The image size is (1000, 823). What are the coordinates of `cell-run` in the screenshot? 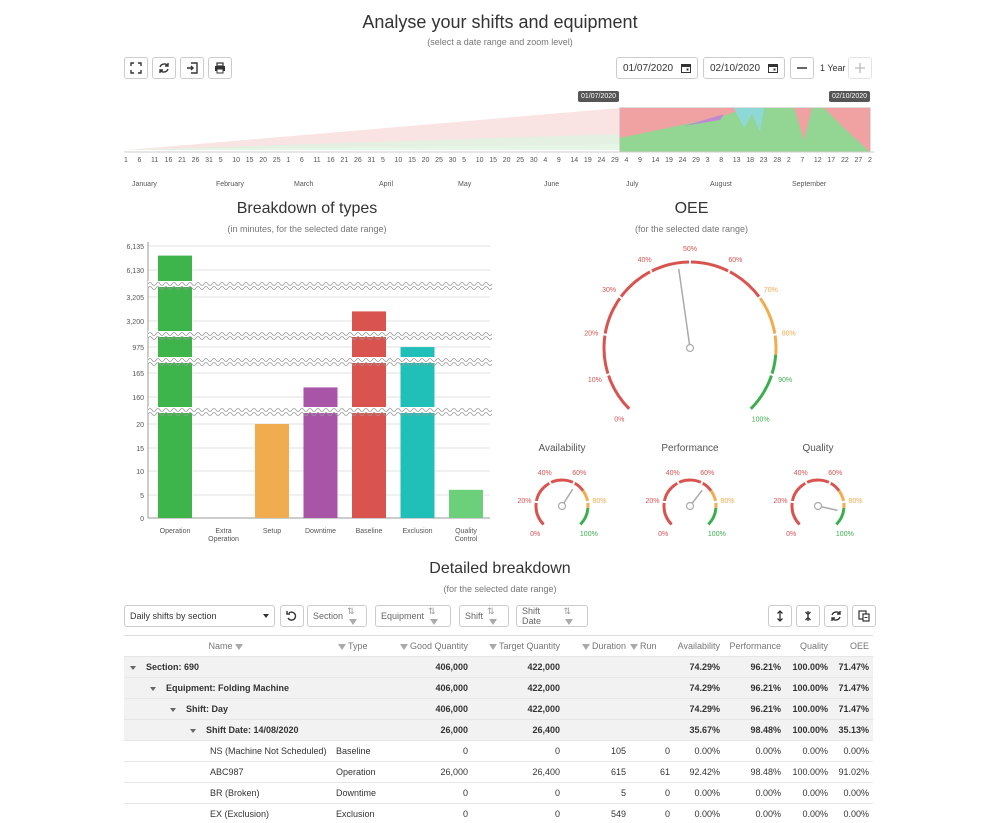 It's located at (649, 730).